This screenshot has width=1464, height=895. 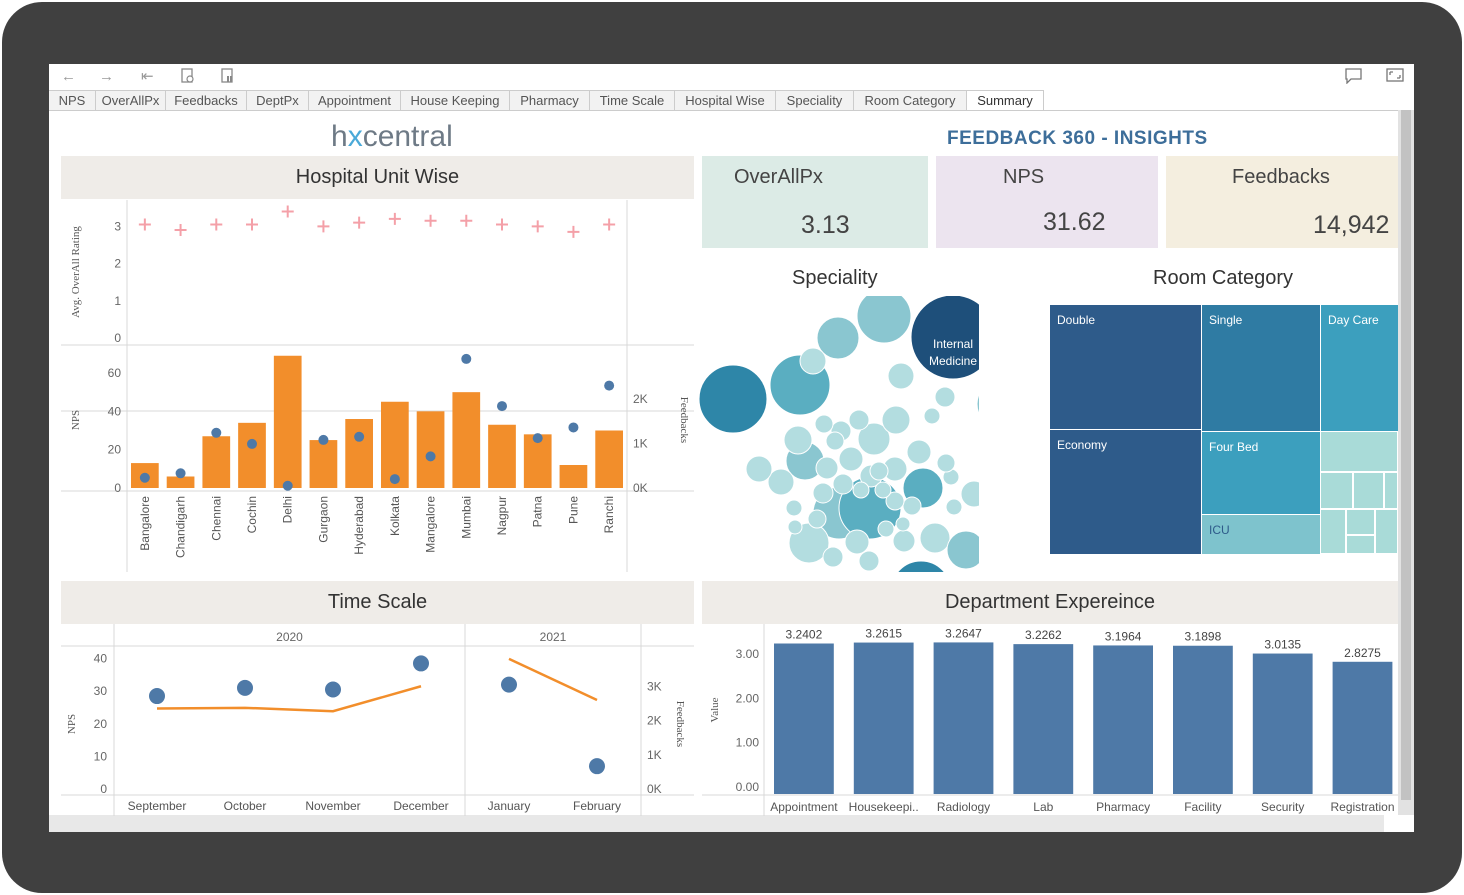 What do you see at coordinates (1005, 100) in the screenshot?
I see `tab-summary: Summary` at bounding box center [1005, 100].